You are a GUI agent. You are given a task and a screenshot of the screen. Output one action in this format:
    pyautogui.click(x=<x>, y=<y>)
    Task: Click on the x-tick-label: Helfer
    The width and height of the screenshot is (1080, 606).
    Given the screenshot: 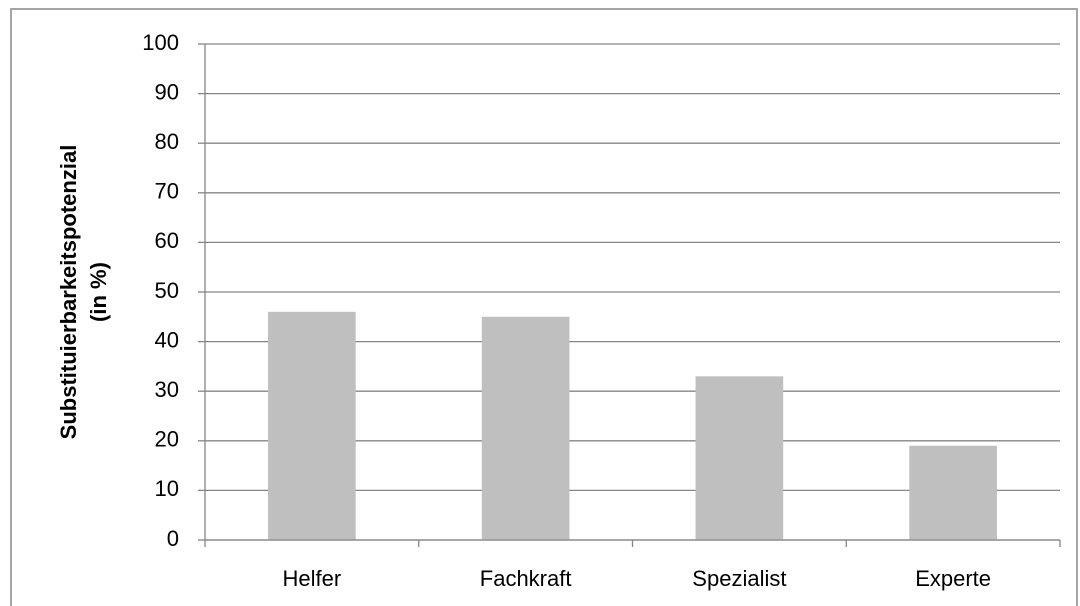 What is the action you would take?
    pyautogui.click(x=312, y=578)
    